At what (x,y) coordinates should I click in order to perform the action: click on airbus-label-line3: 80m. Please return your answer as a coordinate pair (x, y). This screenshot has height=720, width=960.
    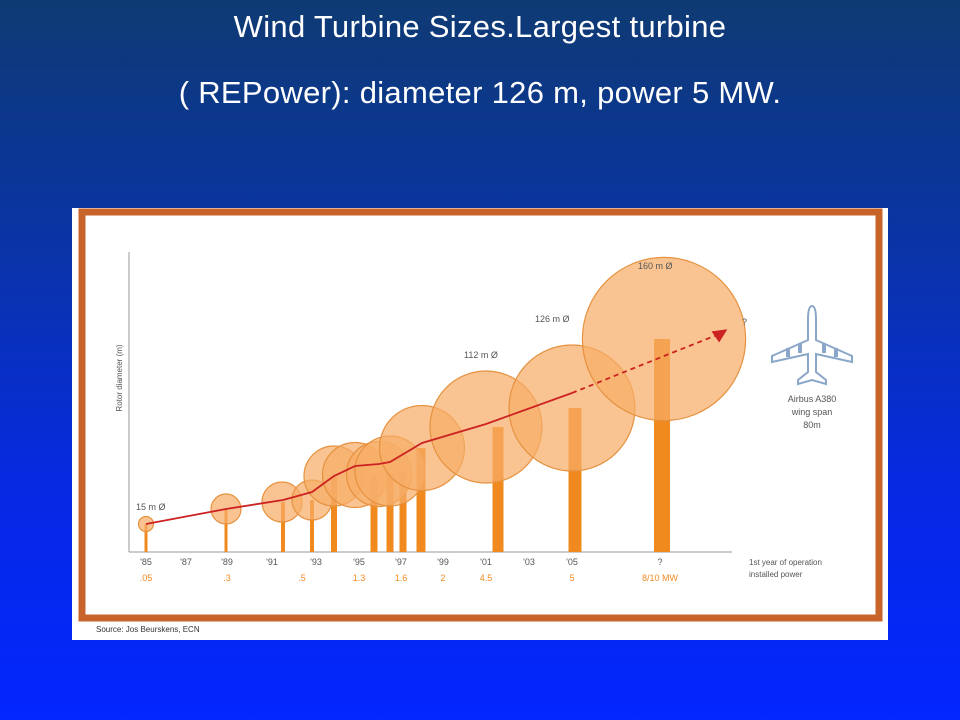
    Looking at the image, I should click on (812, 425).